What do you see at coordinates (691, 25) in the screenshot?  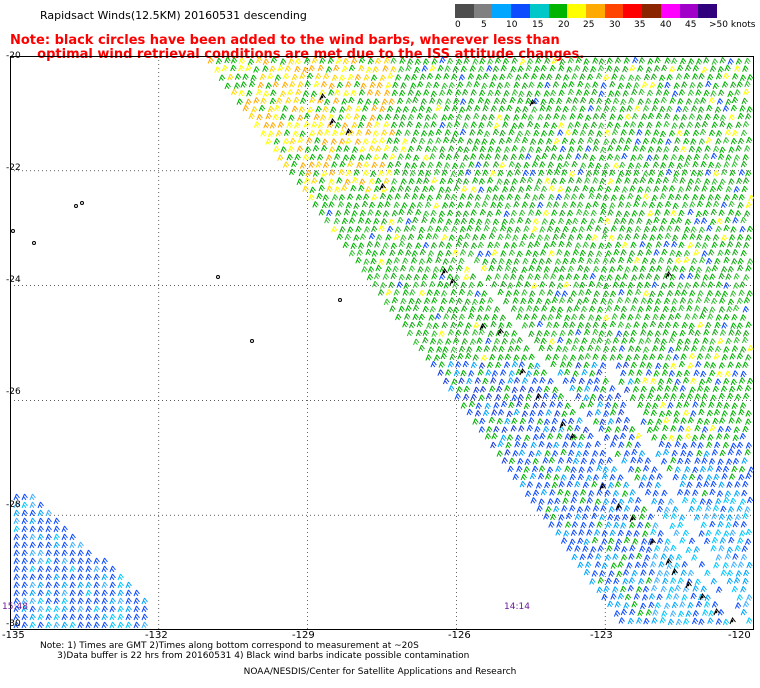 I see `legend-label-9: 45` at bounding box center [691, 25].